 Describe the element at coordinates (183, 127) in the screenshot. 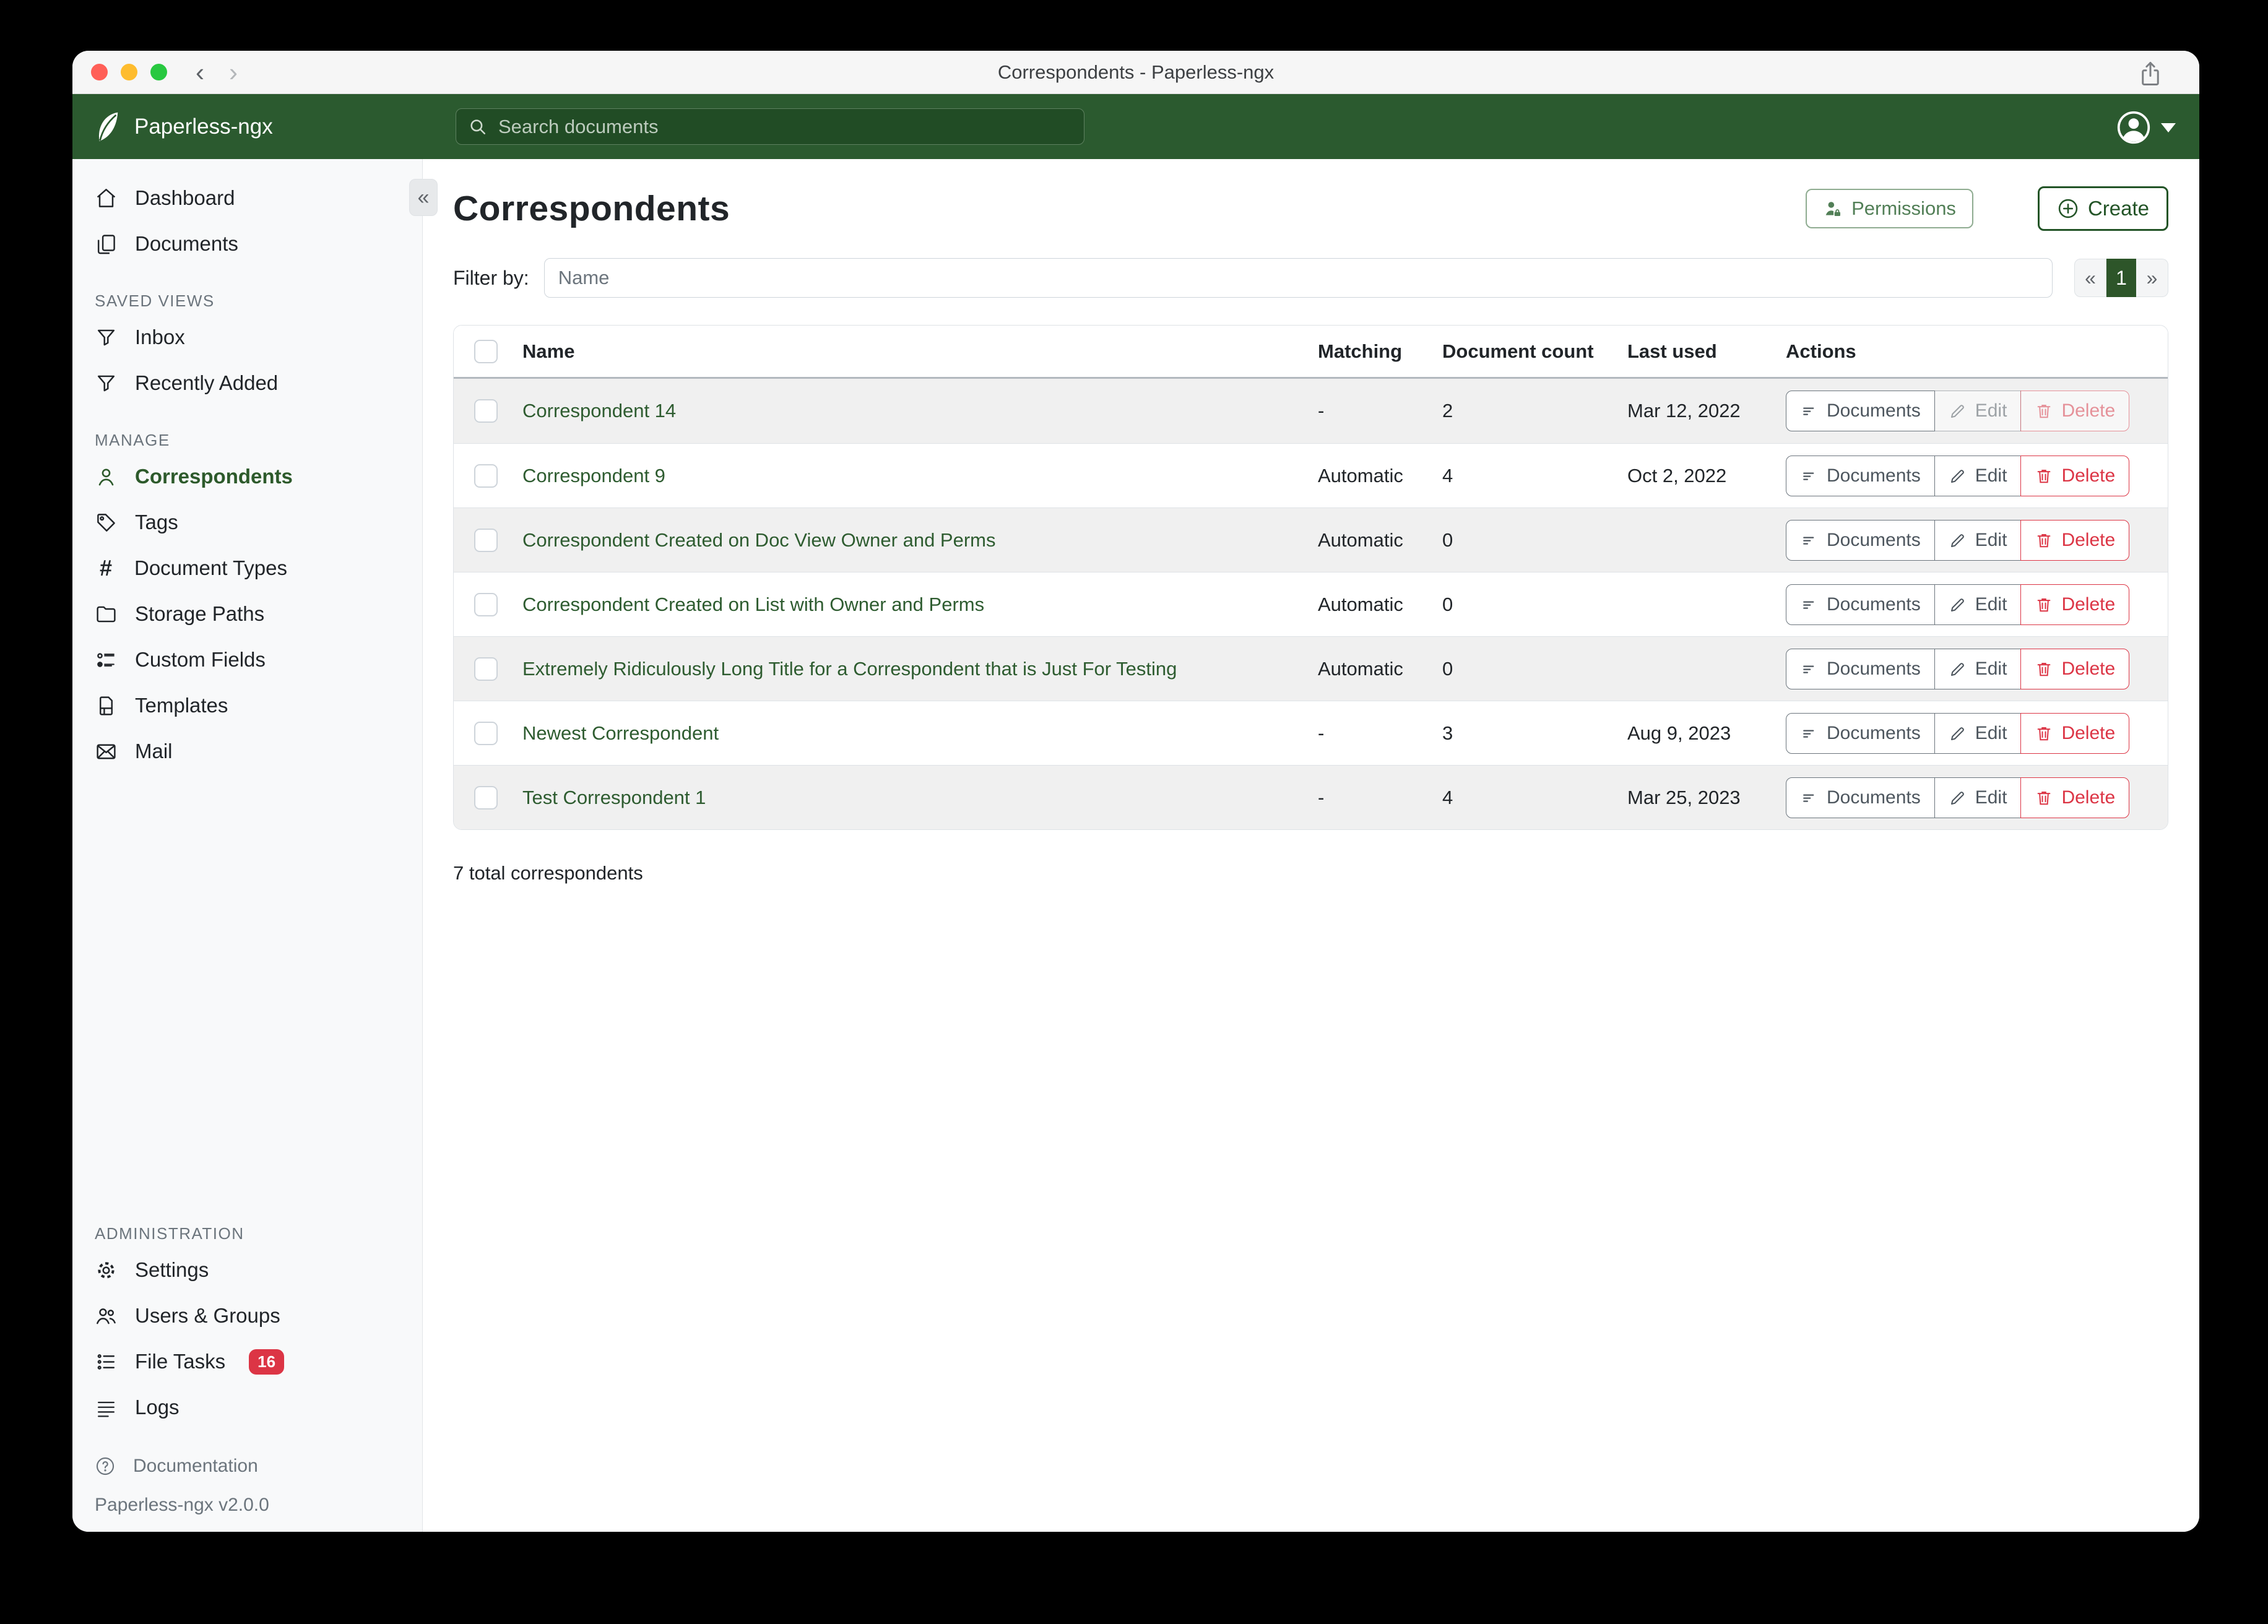

I see `brand: Paperless-ngx` at that location.